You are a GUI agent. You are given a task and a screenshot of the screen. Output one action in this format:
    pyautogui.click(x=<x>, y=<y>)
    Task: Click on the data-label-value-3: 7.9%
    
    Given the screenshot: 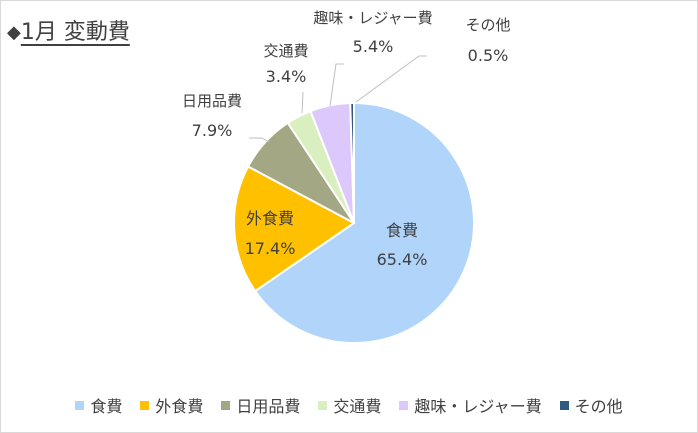 What is the action you would take?
    pyautogui.click(x=212, y=130)
    